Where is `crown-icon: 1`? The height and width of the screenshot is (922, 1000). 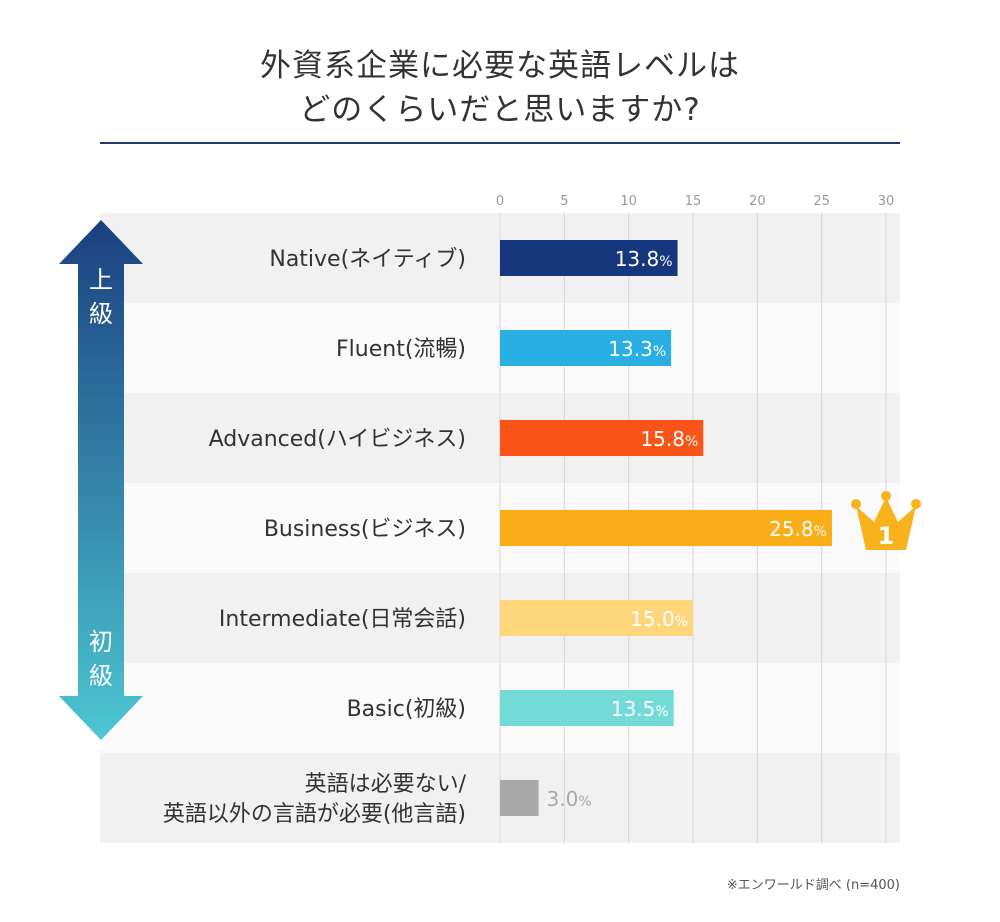 crown-icon: 1 is located at coordinates (886, 520).